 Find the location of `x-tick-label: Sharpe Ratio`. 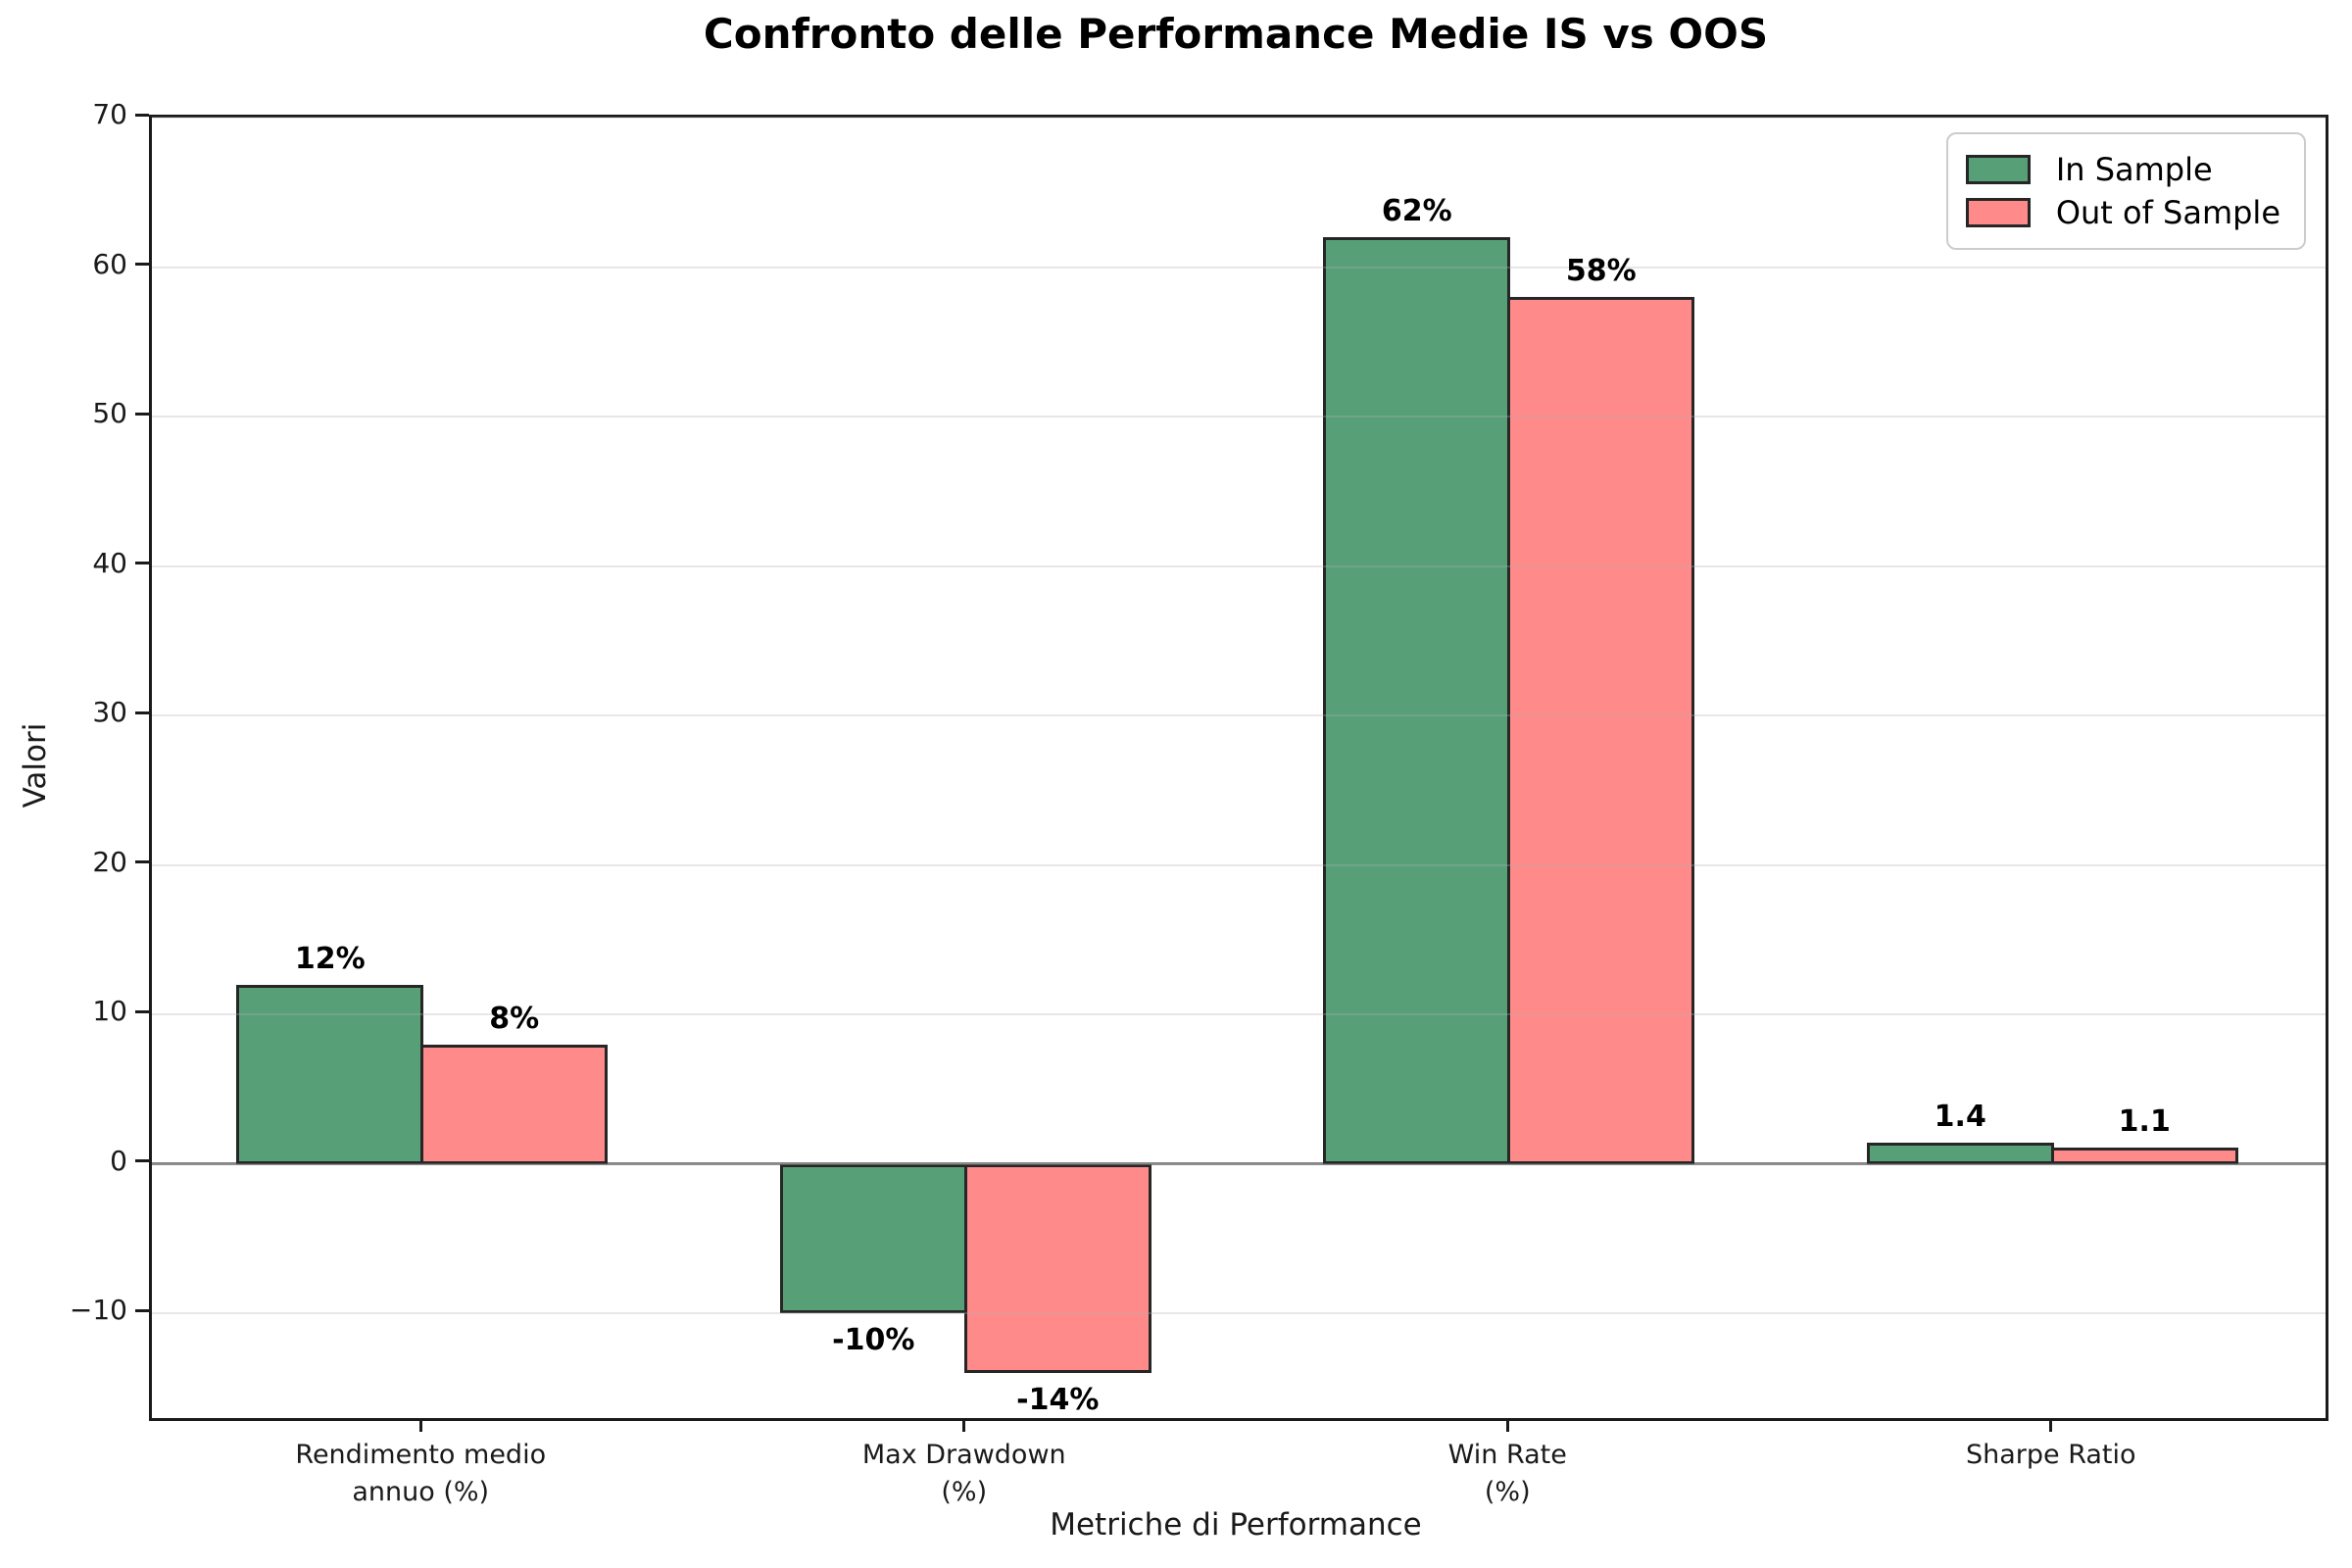

x-tick-label: Sharpe Ratio is located at coordinates (2050, 1455).